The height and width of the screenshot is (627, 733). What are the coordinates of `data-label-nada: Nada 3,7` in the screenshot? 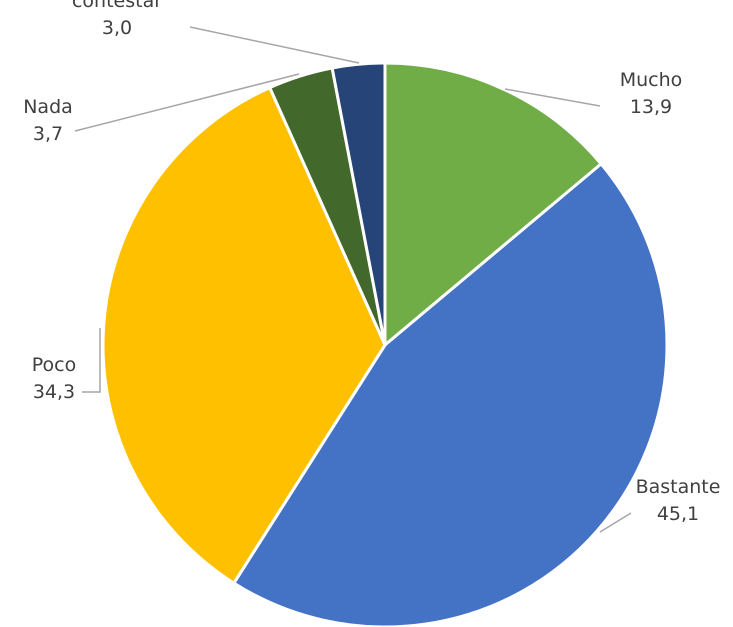 It's located at (48, 120).